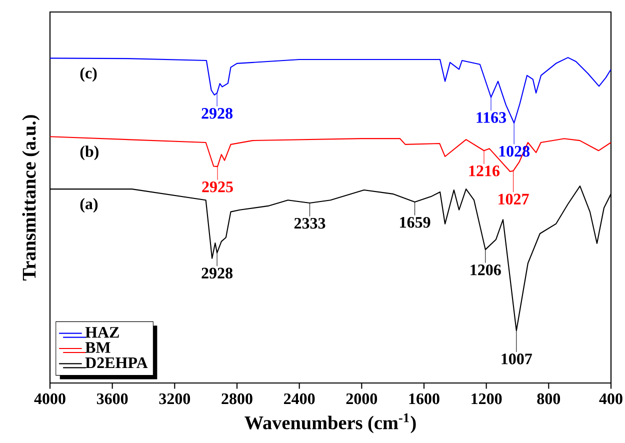 This screenshot has width=625, height=443. What do you see at coordinates (484, 171) in the screenshot?
I see `annotation: 1216` at bounding box center [484, 171].